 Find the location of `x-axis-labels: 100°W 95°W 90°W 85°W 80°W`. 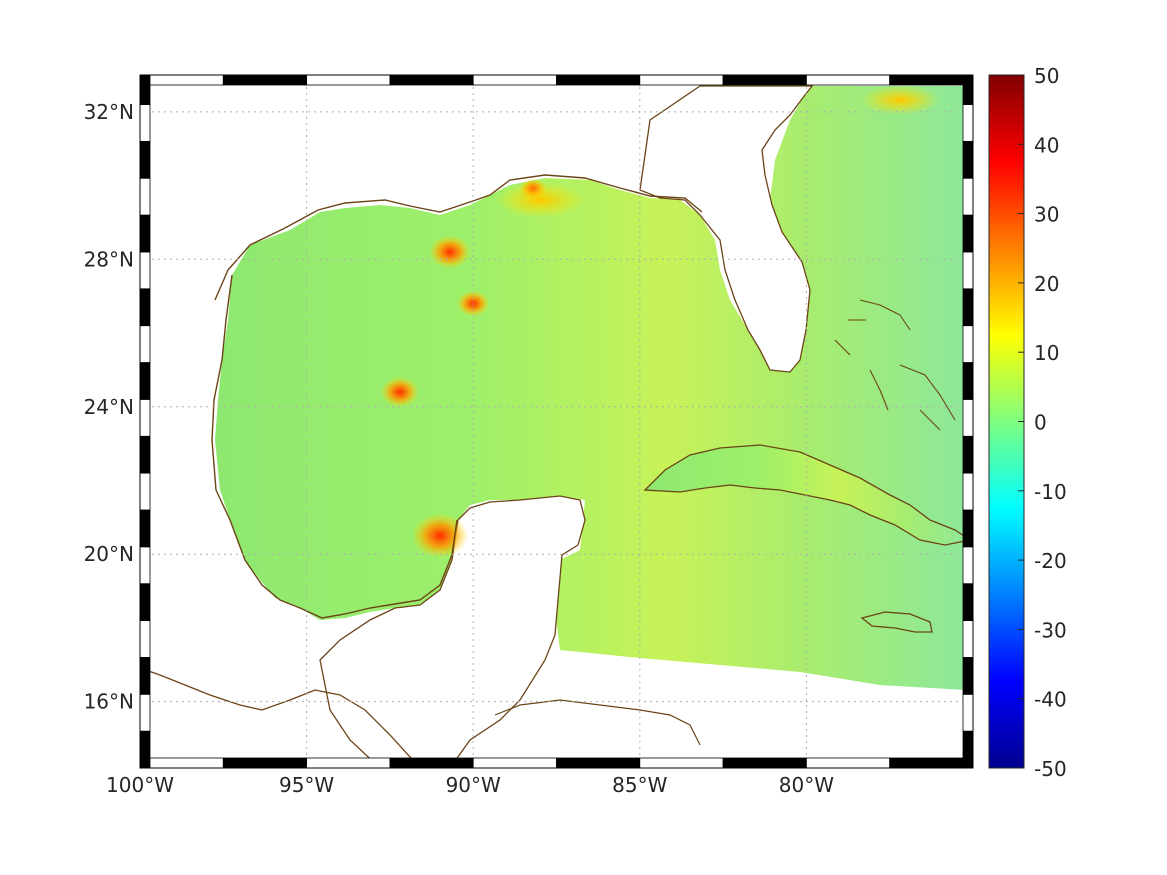

x-axis-labels: 100°W 95°W 90°W 85°W 80°W is located at coordinates (470, 785).